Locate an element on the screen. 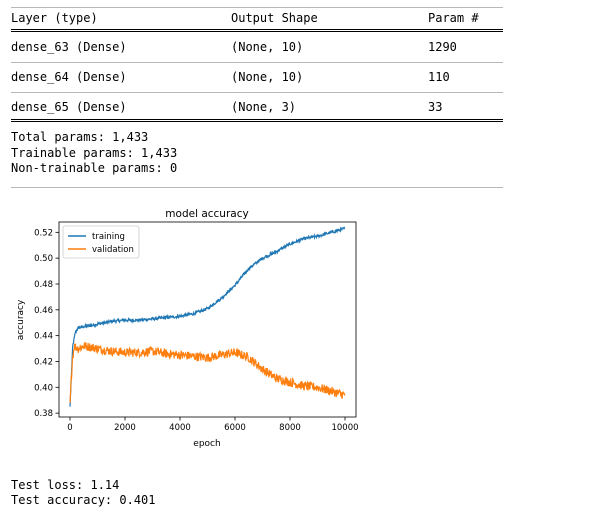  layer-name: dense_65 (Dense) is located at coordinates (69, 107).